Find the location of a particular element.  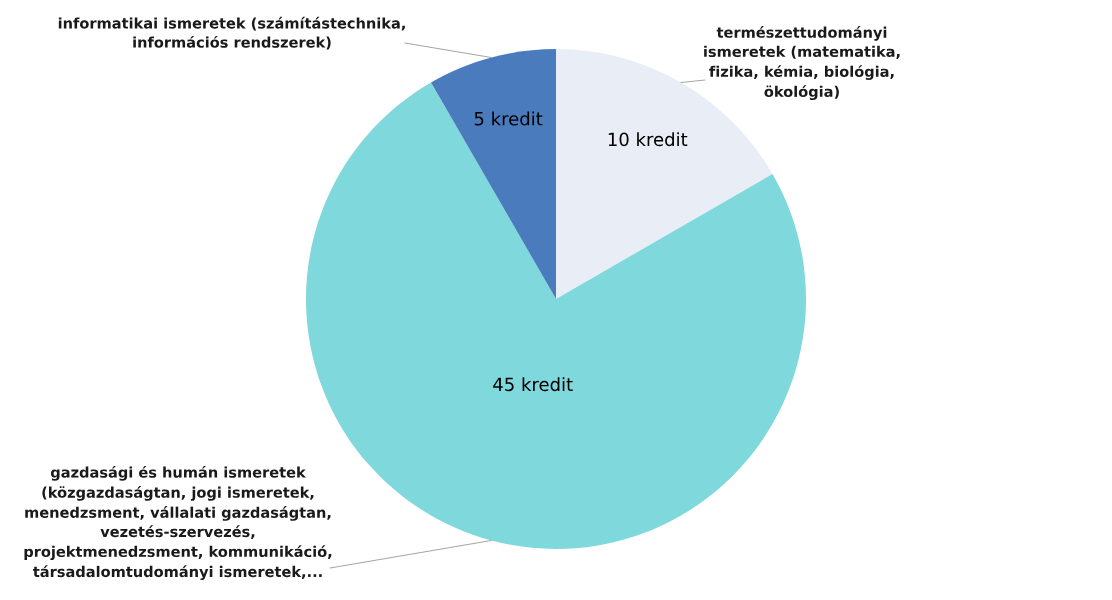

slice-label: informatikai ismeretek (számítástechnika, információs rendszerek) is located at coordinates (231, 33).